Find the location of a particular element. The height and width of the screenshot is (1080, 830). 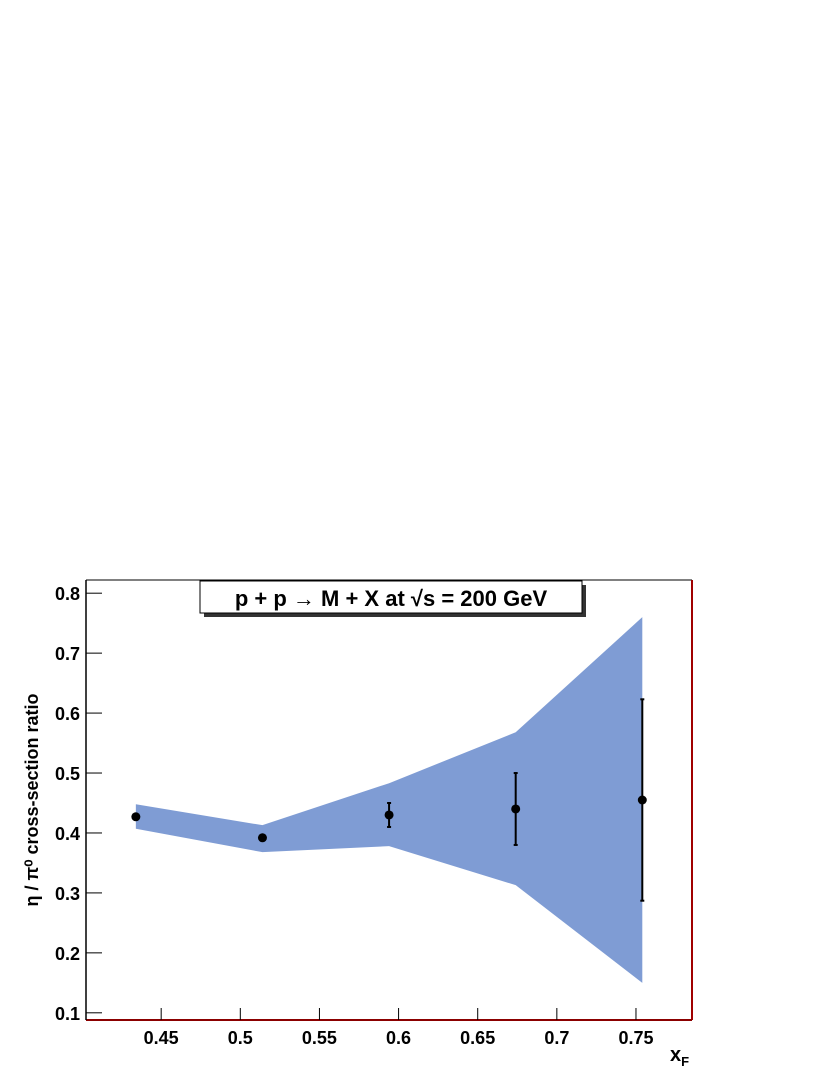

x-tick-label: 0.7 is located at coordinates (556, 1038).